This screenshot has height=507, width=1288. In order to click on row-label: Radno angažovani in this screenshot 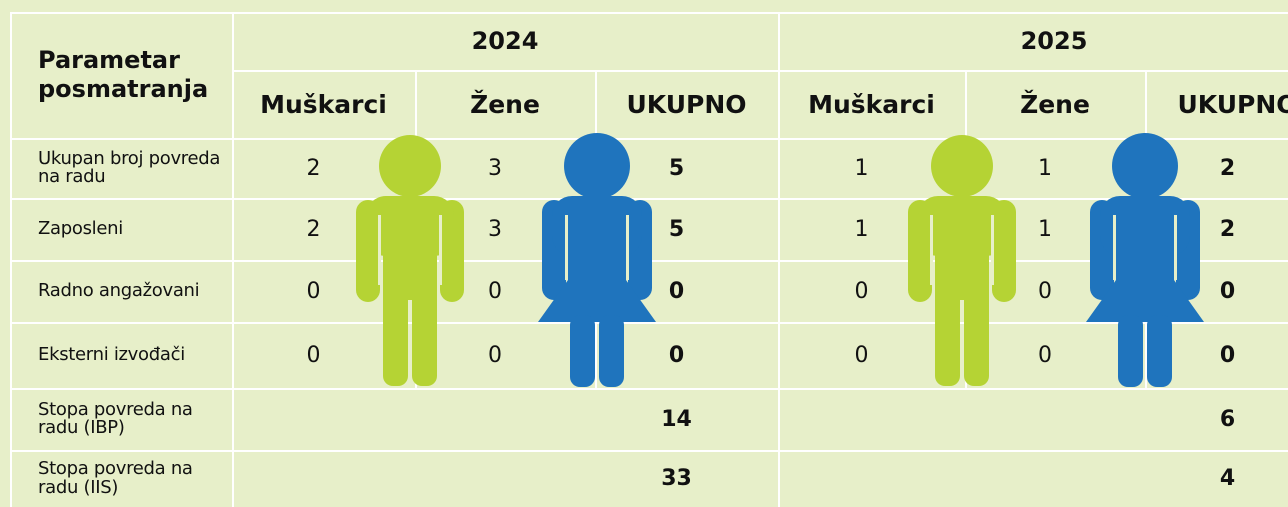, I will do `click(119, 290)`.